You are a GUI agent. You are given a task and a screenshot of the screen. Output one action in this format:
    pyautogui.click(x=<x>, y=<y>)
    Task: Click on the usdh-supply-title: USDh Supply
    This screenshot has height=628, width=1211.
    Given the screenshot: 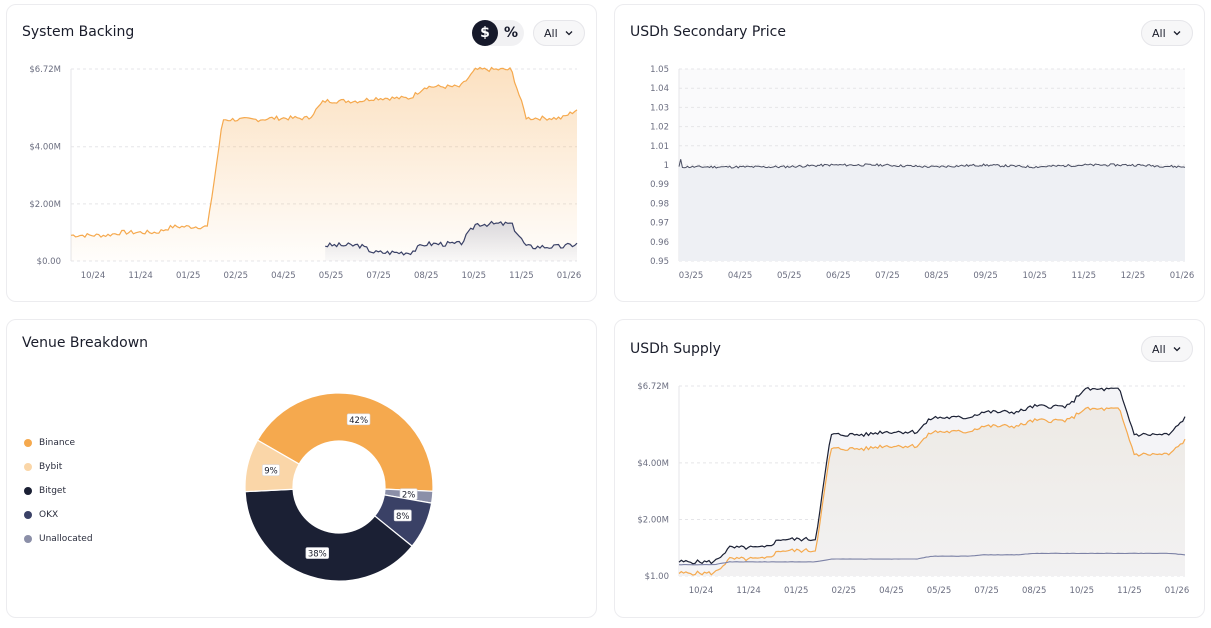 What is the action you would take?
    pyautogui.click(x=675, y=349)
    